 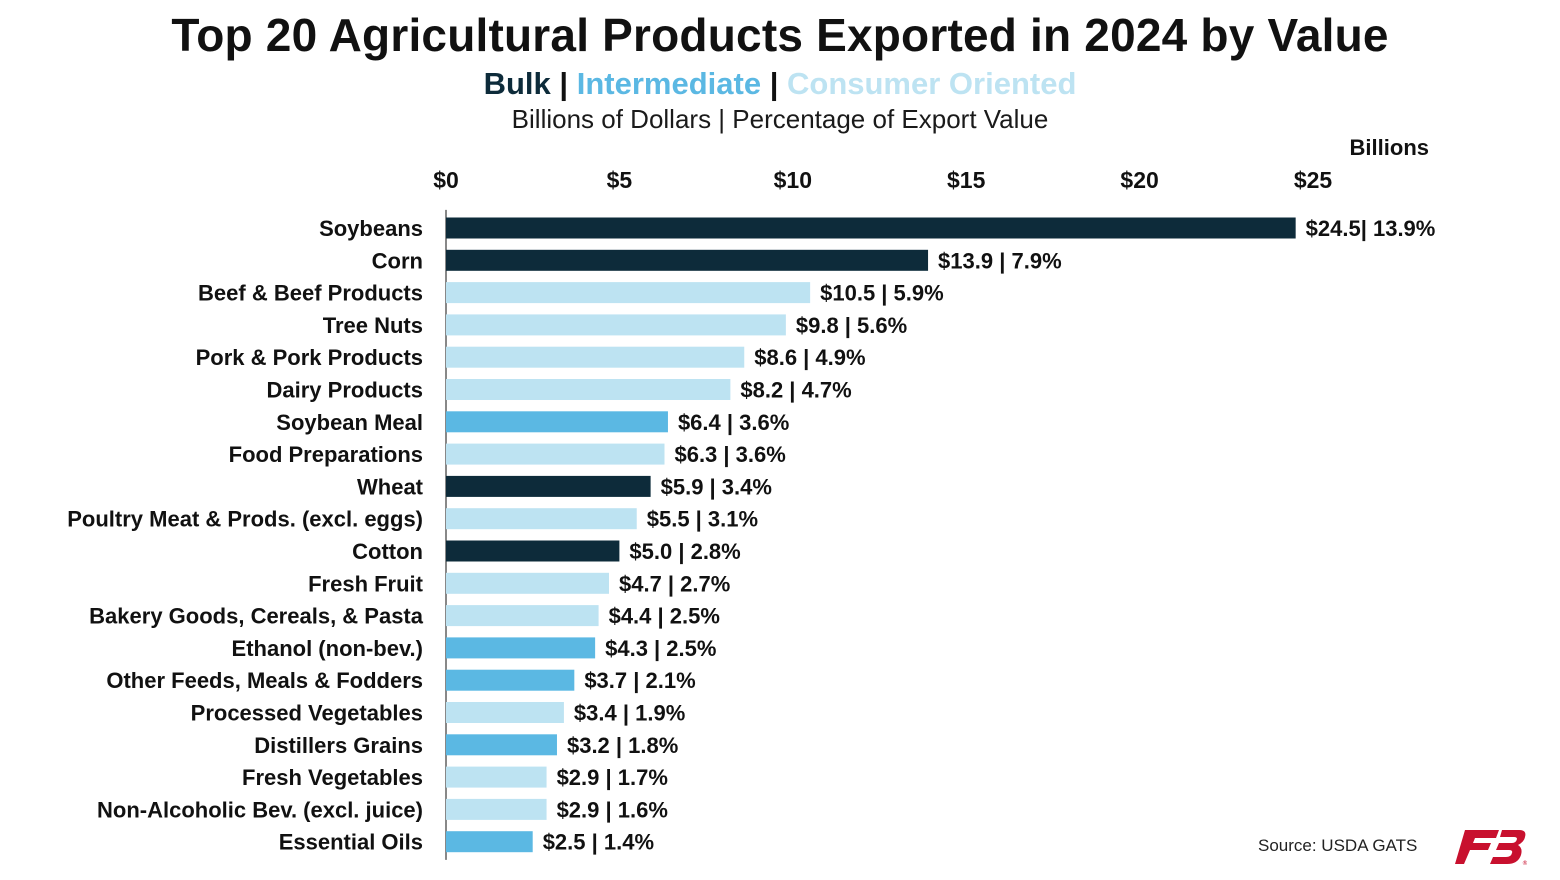 I want to click on data-label: $4.3 | 2.5%, so click(x=660, y=648).